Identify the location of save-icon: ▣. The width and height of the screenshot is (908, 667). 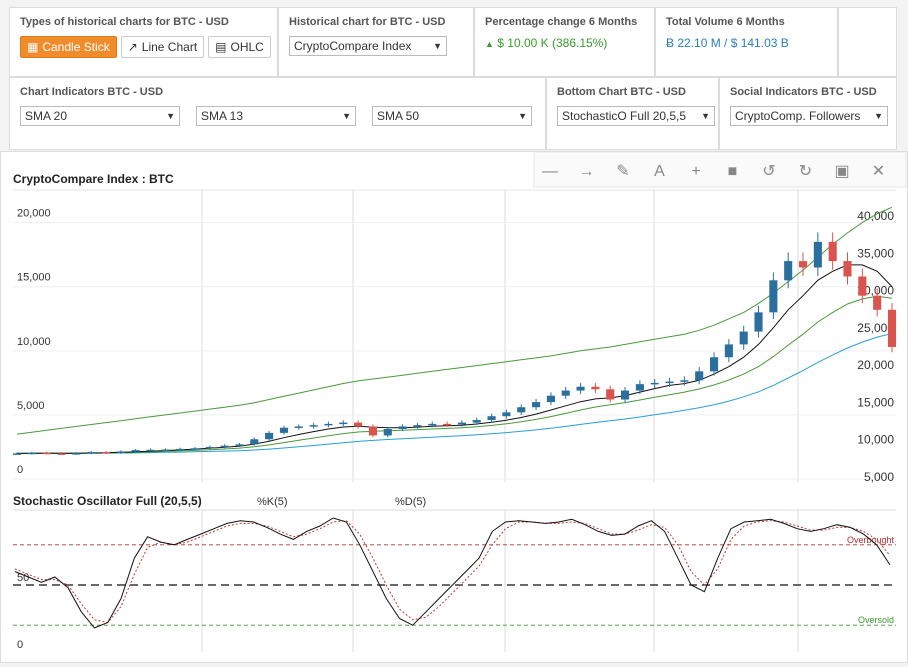
(841, 171).